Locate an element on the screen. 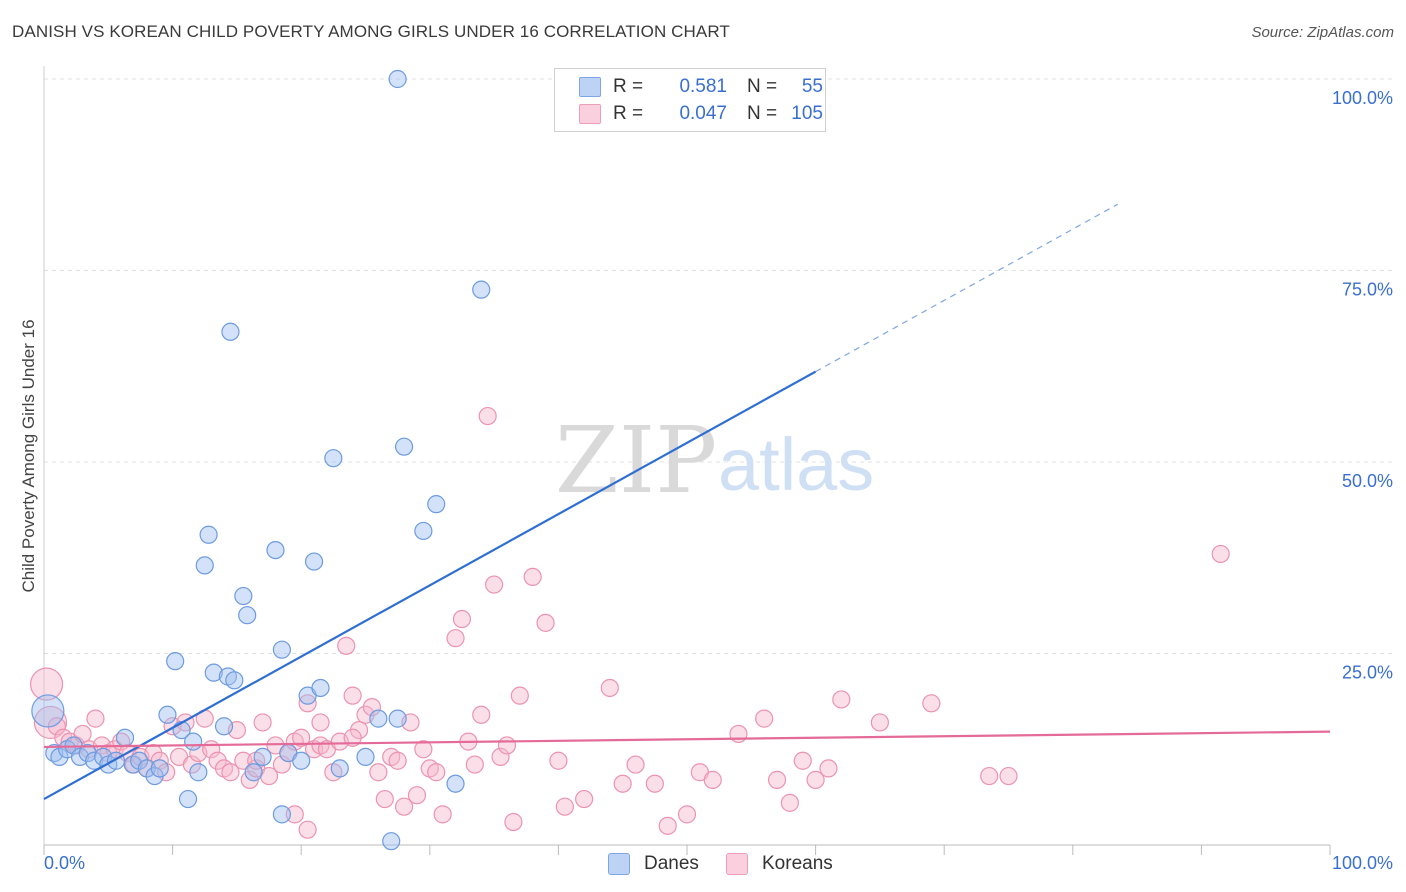  watermark-zip: ZIP is located at coordinates (636, 460).